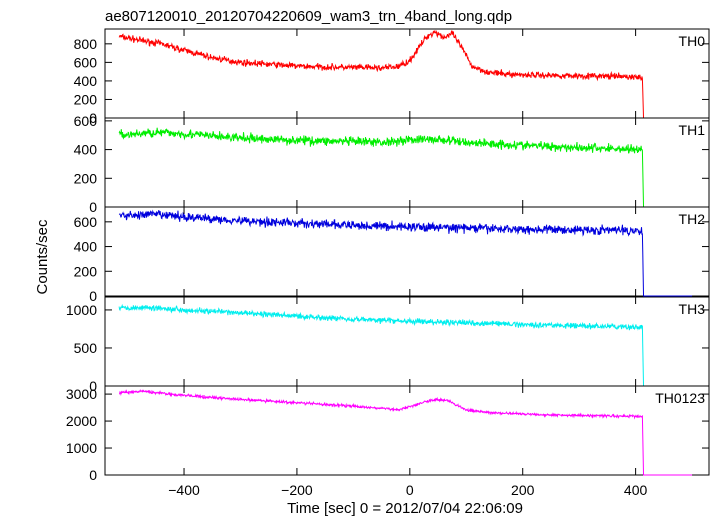 The image size is (717, 516). Describe the element at coordinates (523, 490) in the screenshot. I see `x-tick-label: 200` at that location.